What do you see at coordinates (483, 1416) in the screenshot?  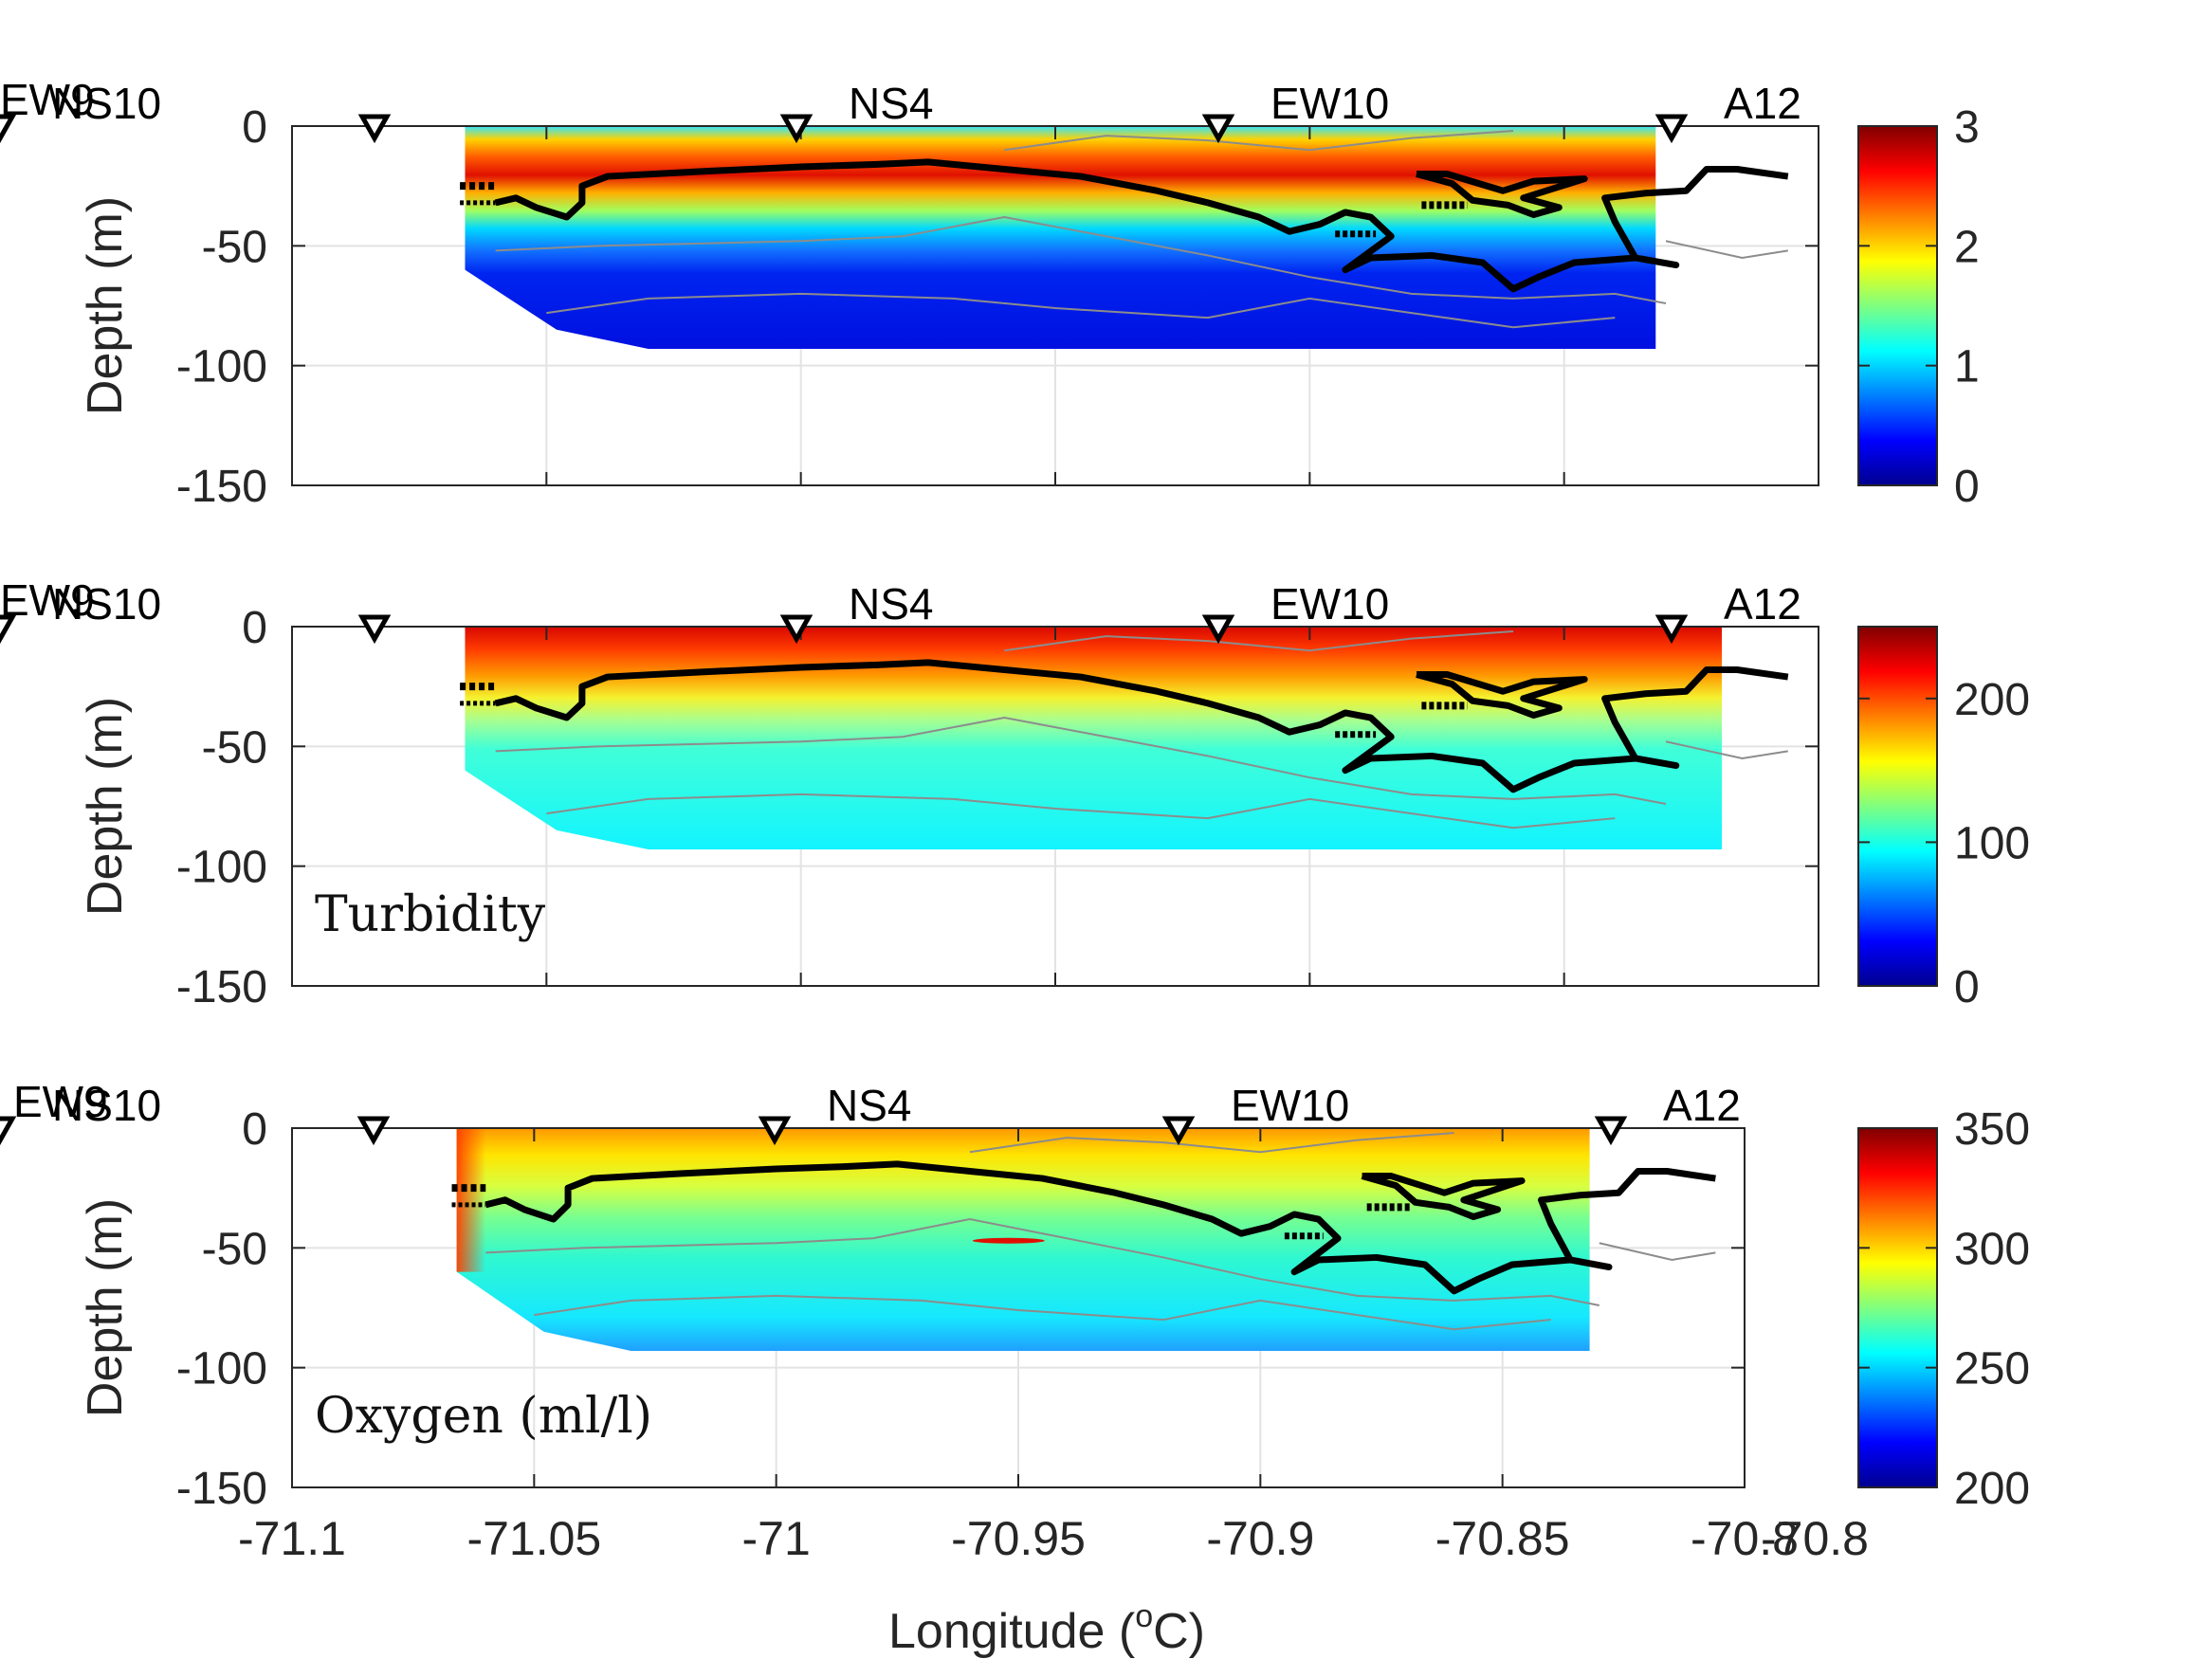 I see `inset-label: Oxygen (ml/l)` at bounding box center [483, 1416].